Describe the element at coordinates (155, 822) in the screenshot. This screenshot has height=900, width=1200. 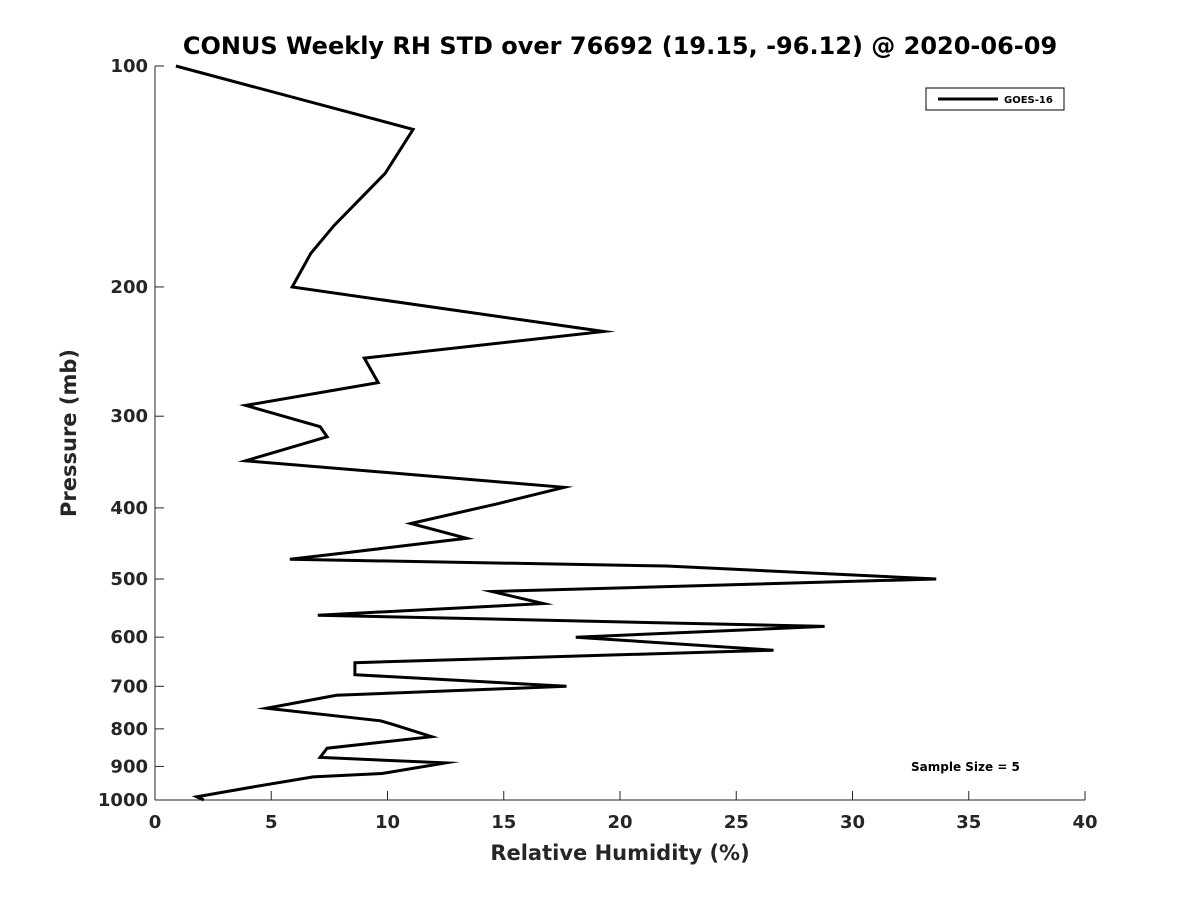
I see `x-tick-label: 0` at that location.